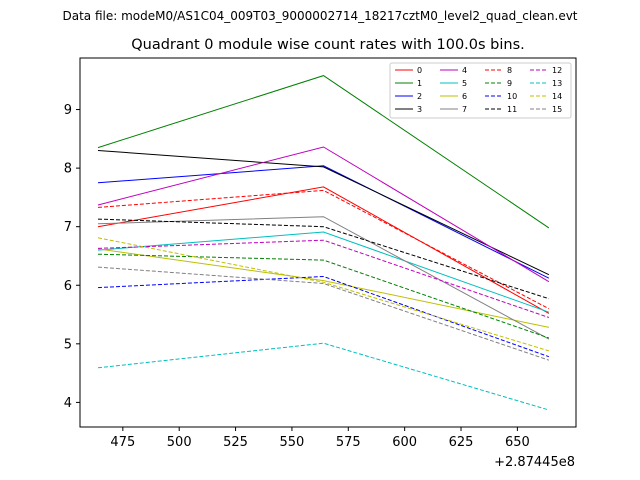  I want to click on x-tick-label: 600, so click(404, 442).